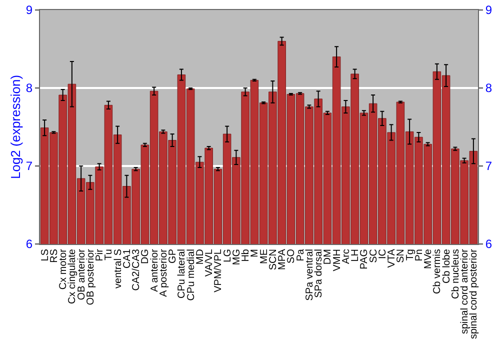 The image size is (500, 350). What do you see at coordinates (264, 256) in the screenshot?
I see `x-tick-label: ME` at bounding box center [264, 256].